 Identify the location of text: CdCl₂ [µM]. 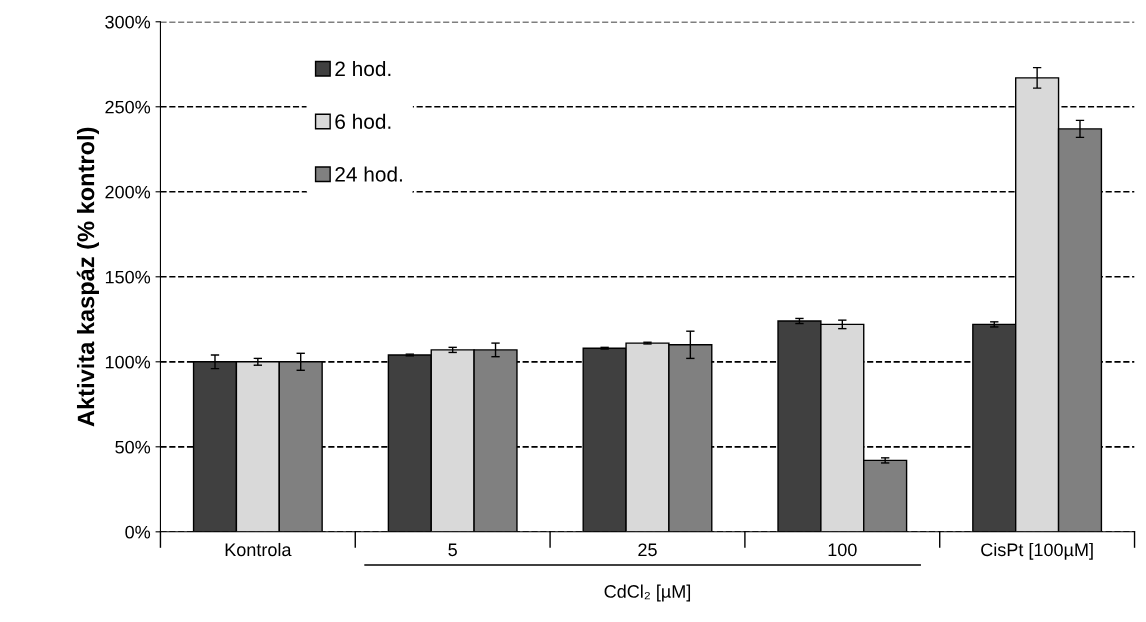
(647, 593).